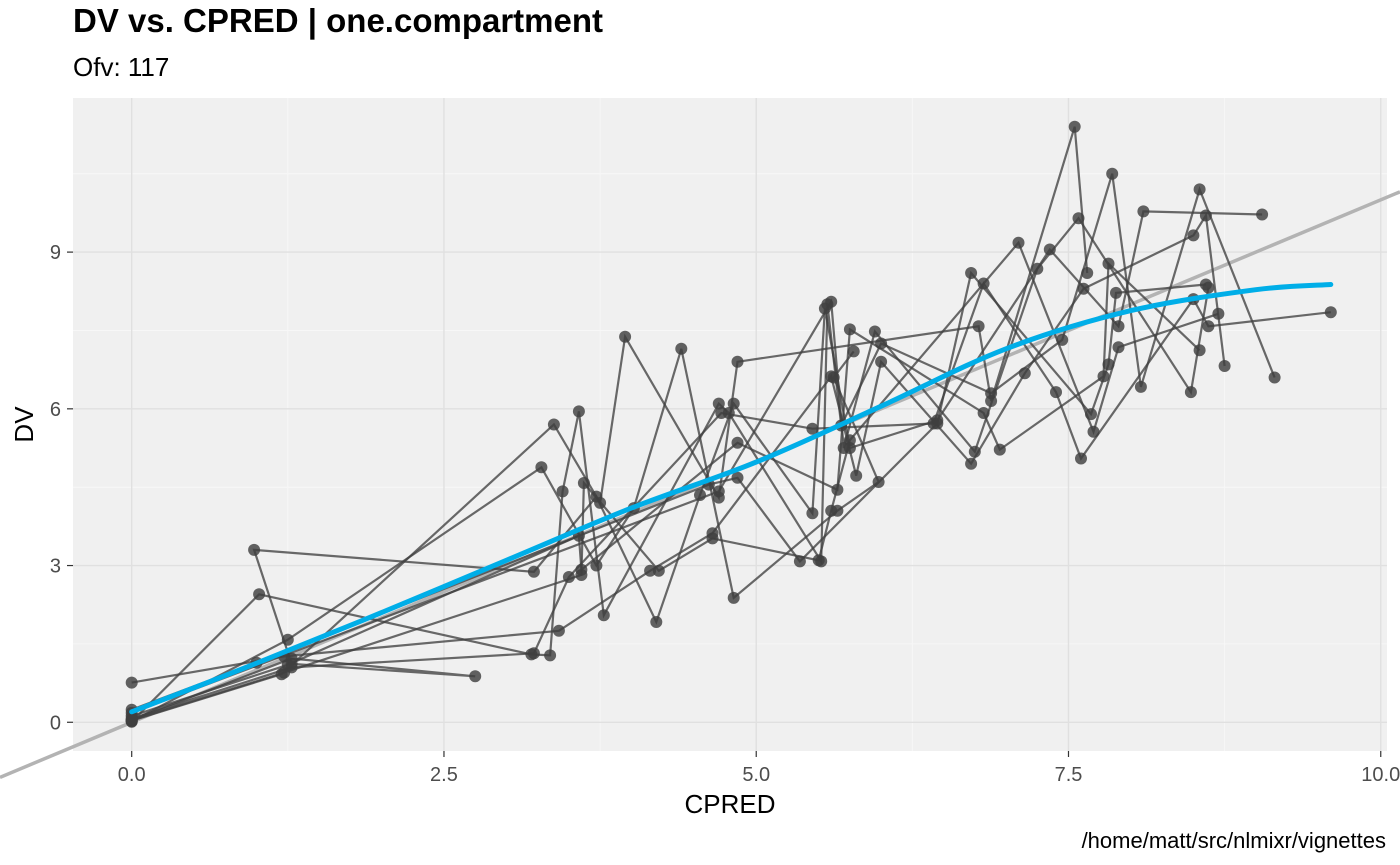 This screenshot has height=865, width=1400. What do you see at coordinates (55, 567) in the screenshot?
I see `y-tick-label: 3` at bounding box center [55, 567].